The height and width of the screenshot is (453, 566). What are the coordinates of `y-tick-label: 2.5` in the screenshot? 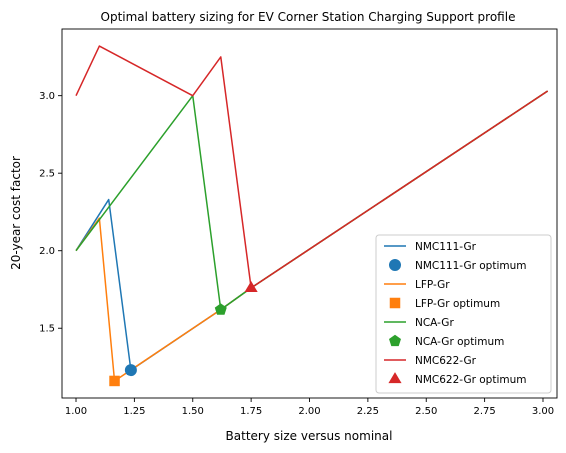 It's located at (47, 174).